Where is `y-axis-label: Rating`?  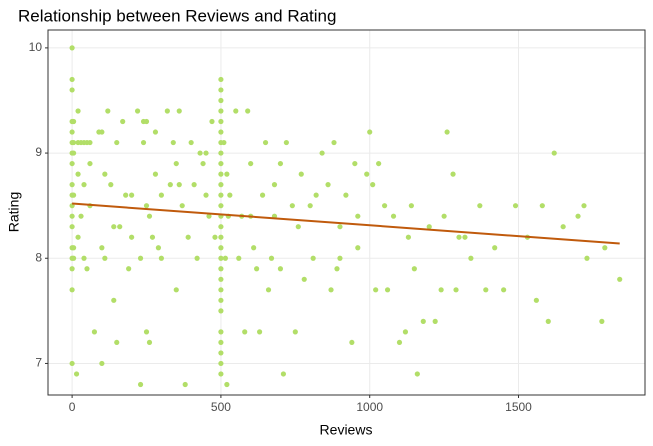 y-axis-label: Rating is located at coordinates (14, 212).